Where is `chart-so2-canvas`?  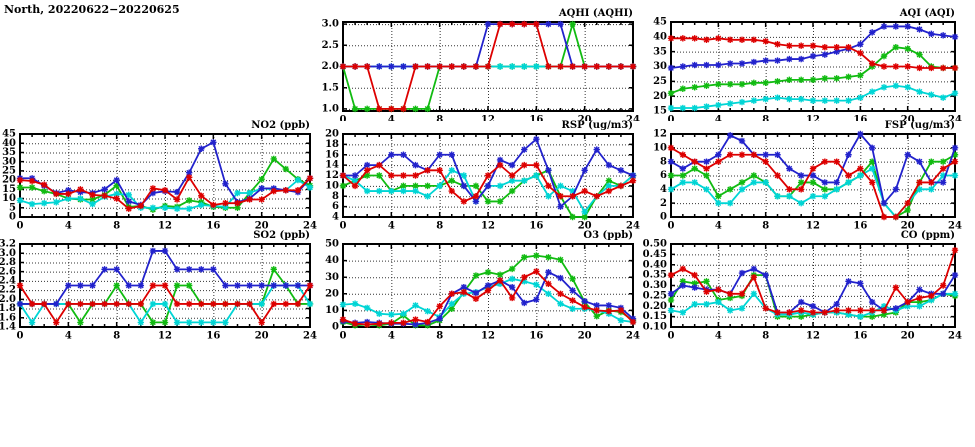 chart-so2-canvas is located at coordinates (165, 289).